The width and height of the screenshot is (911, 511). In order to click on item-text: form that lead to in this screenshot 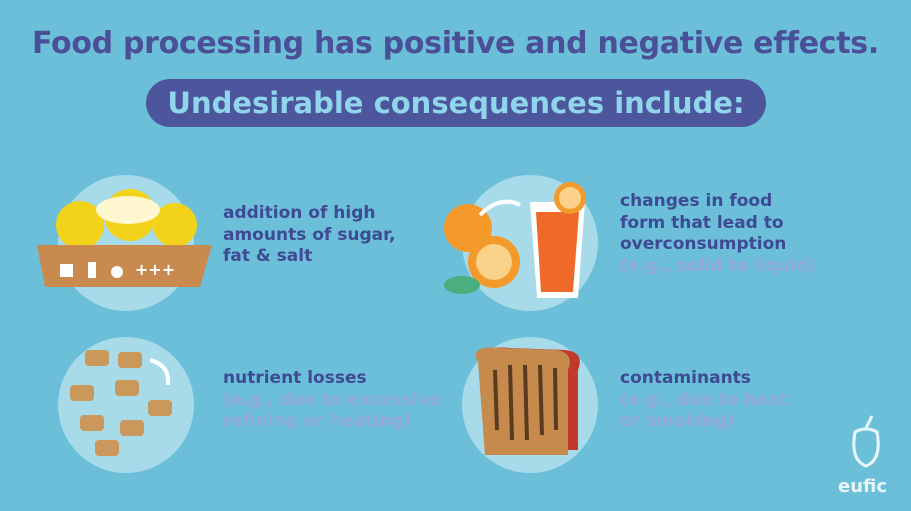, I will do `click(702, 222)`.